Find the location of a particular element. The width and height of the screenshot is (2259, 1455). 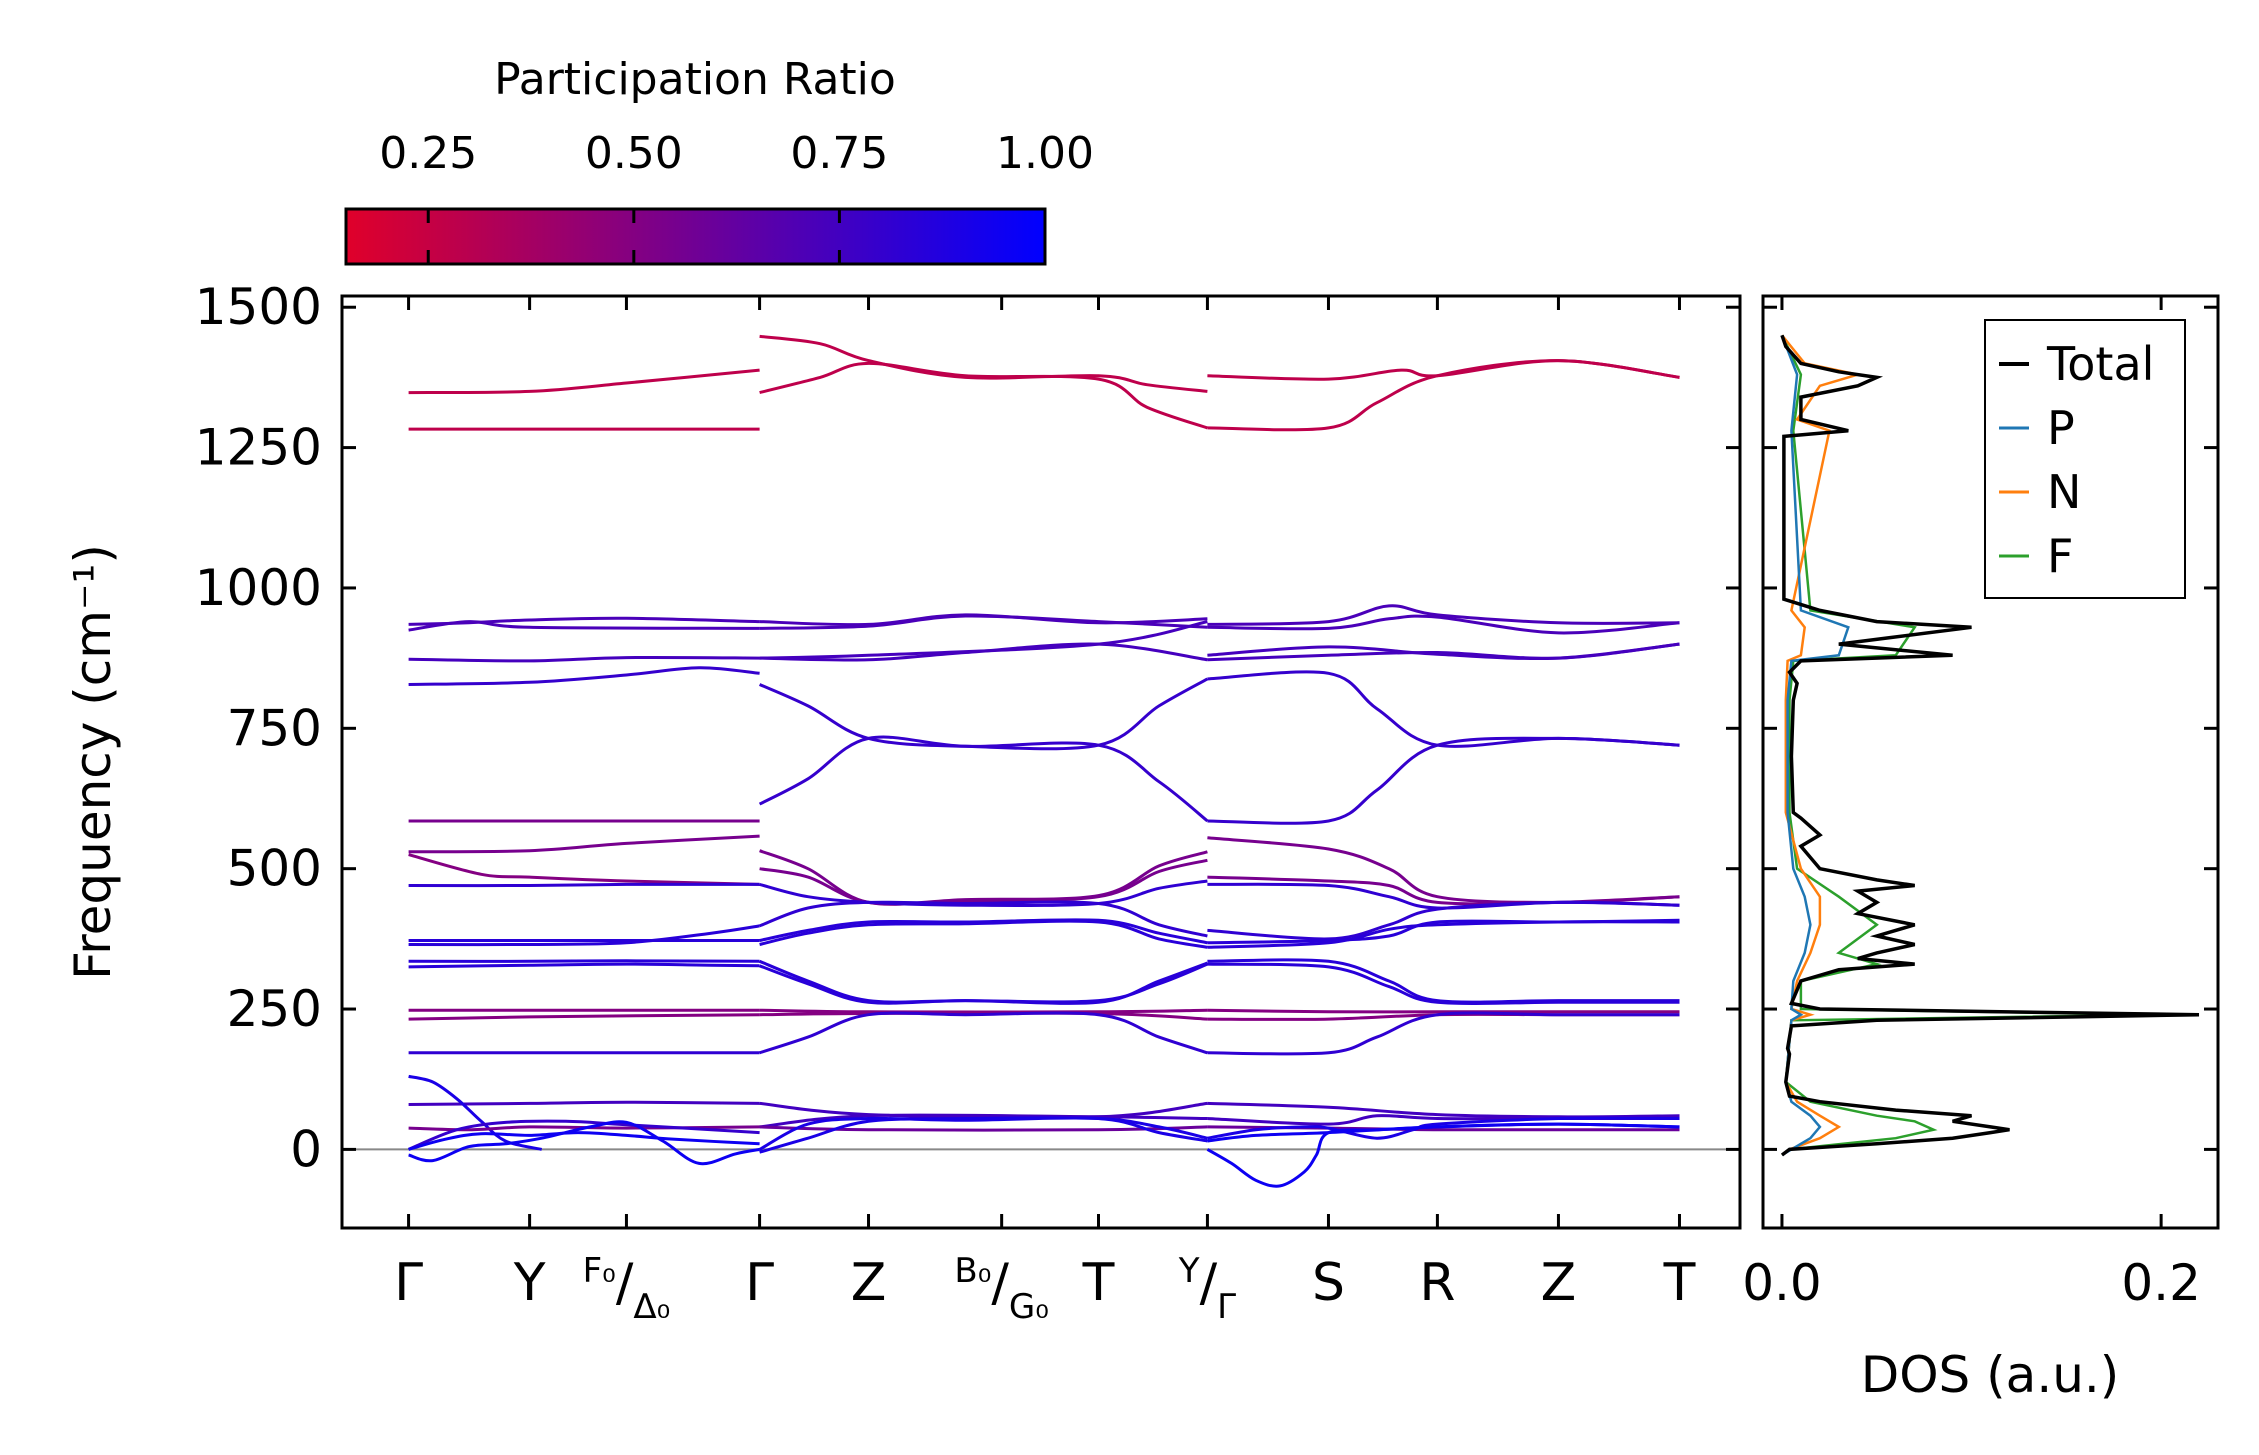

y-tick-label: 250 is located at coordinates (274, 1009).